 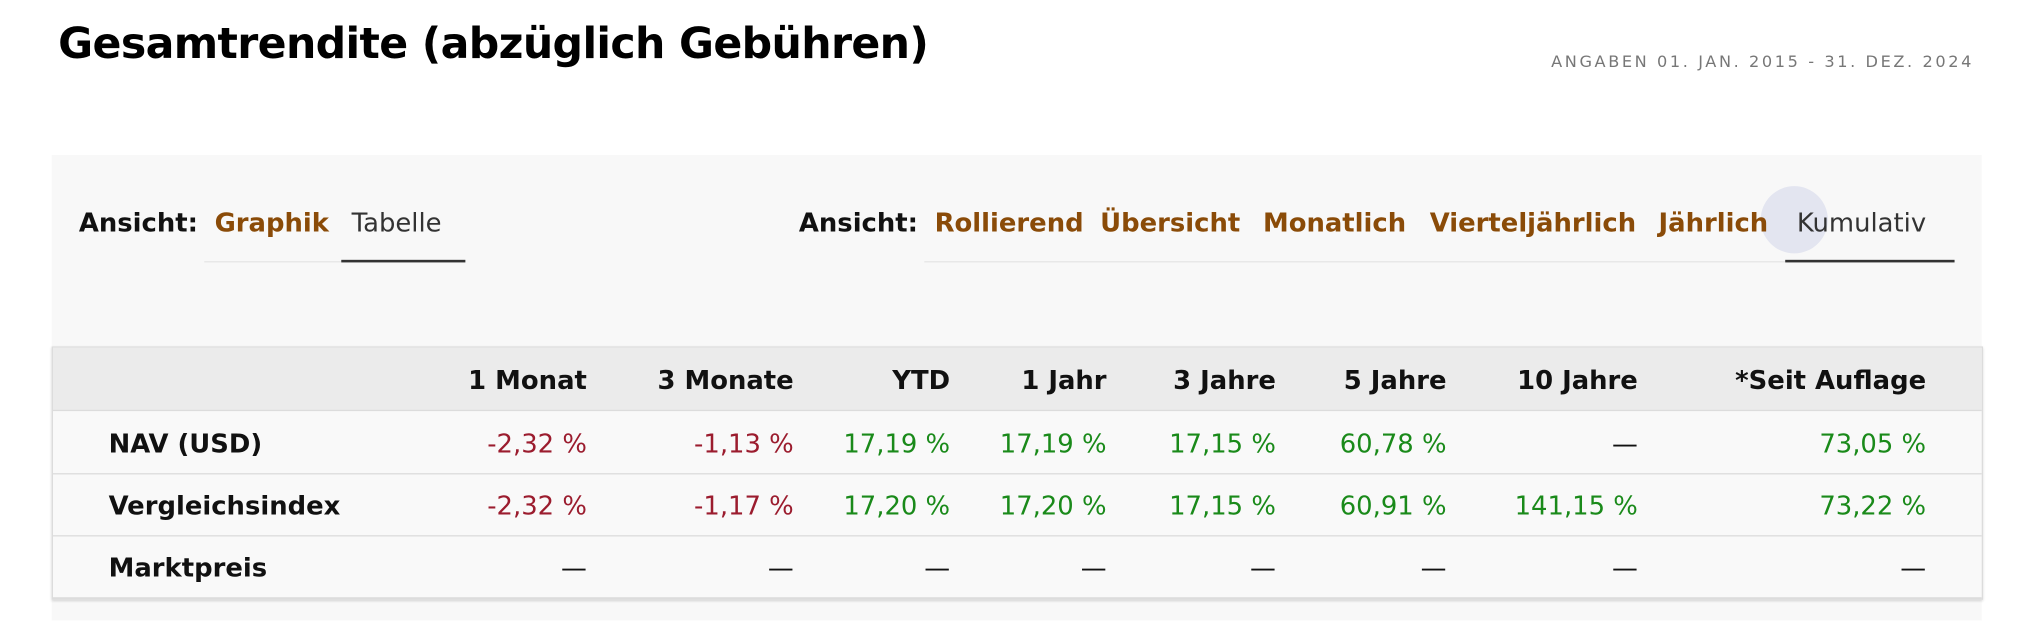 What do you see at coordinates (744, 505) in the screenshot?
I see `value-cell: -1,17 %` at bounding box center [744, 505].